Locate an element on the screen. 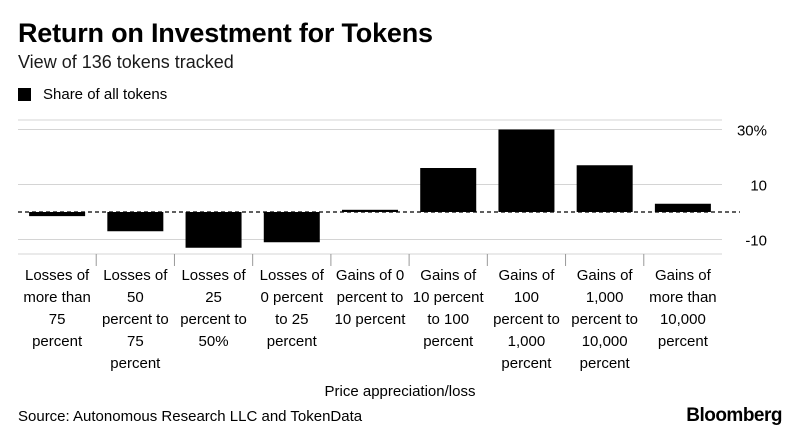 The width and height of the screenshot is (800, 440). x-tick-label: Gains of 1,000 percent to 10,000 percent is located at coordinates (604, 319).